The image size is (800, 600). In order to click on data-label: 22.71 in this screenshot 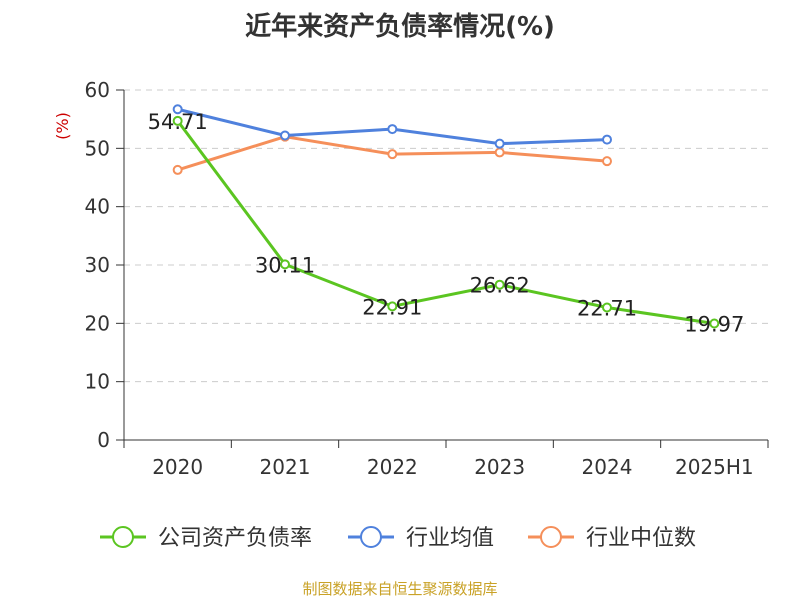, I will do `click(607, 309)`.